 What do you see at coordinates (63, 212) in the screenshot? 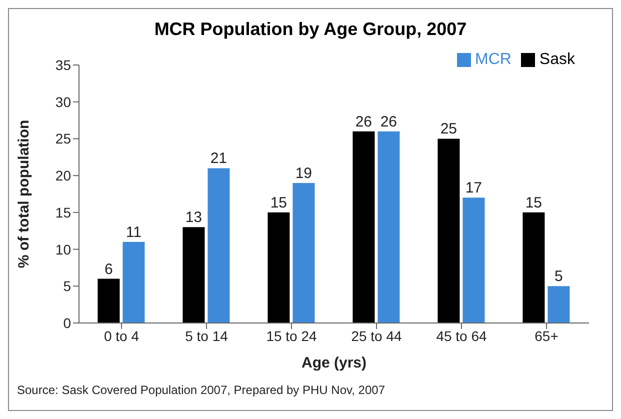
I see `y-tick-label: 15` at bounding box center [63, 212].